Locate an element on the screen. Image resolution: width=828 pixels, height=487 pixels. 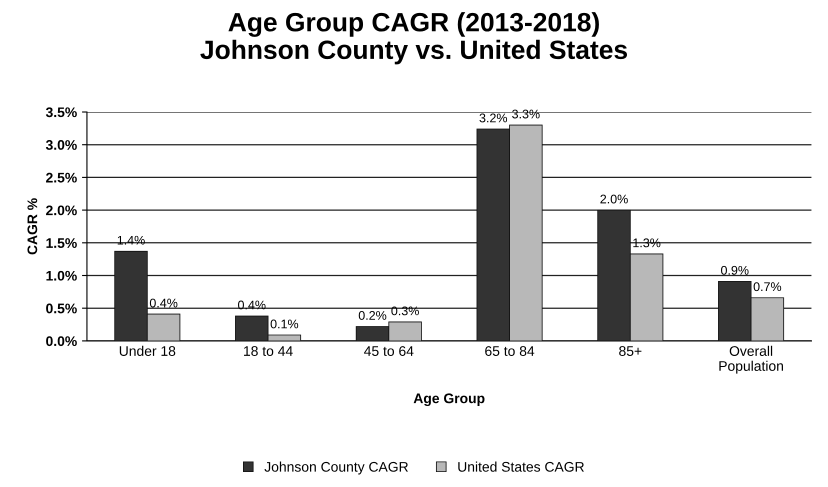
data-label: 0.3% is located at coordinates (405, 311).